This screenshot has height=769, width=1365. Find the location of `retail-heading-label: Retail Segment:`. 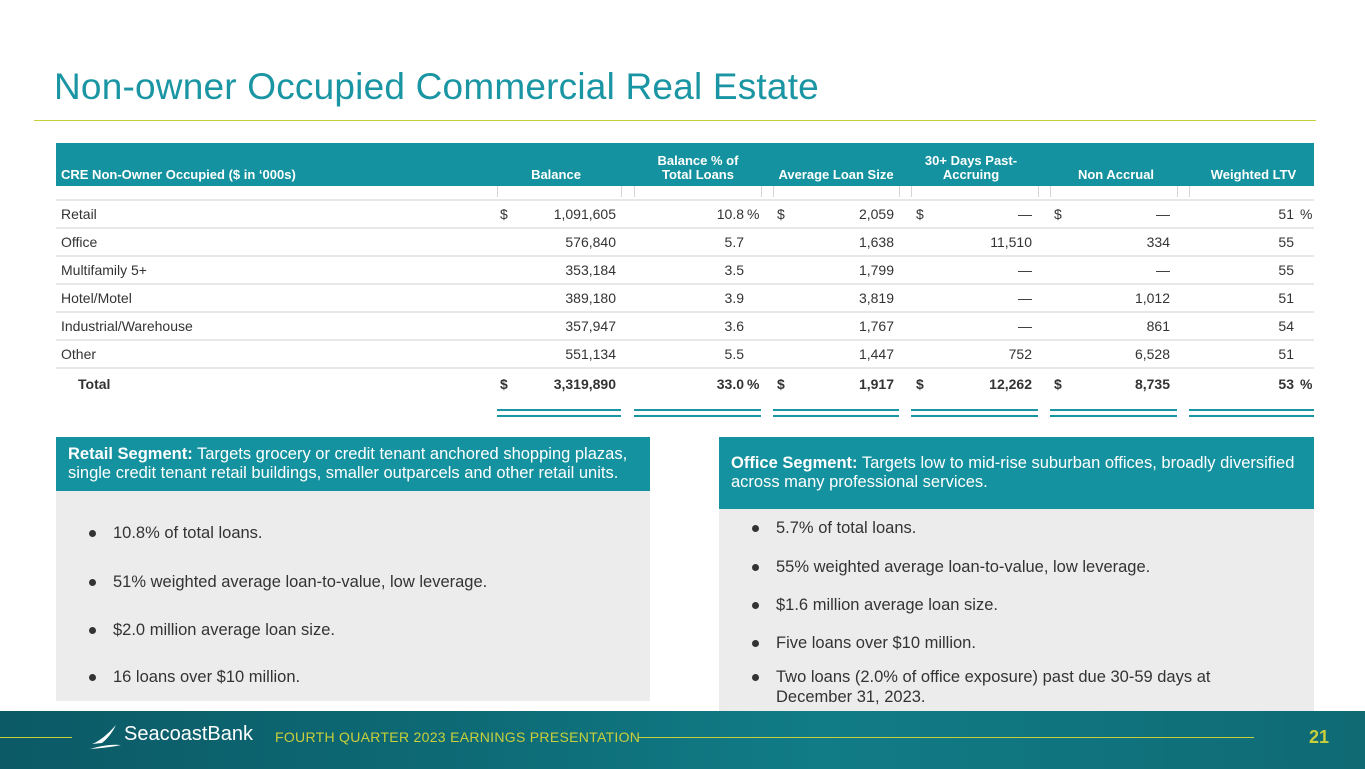

retail-heading-label: Retail Segment: is located at coordinates (130, 454).